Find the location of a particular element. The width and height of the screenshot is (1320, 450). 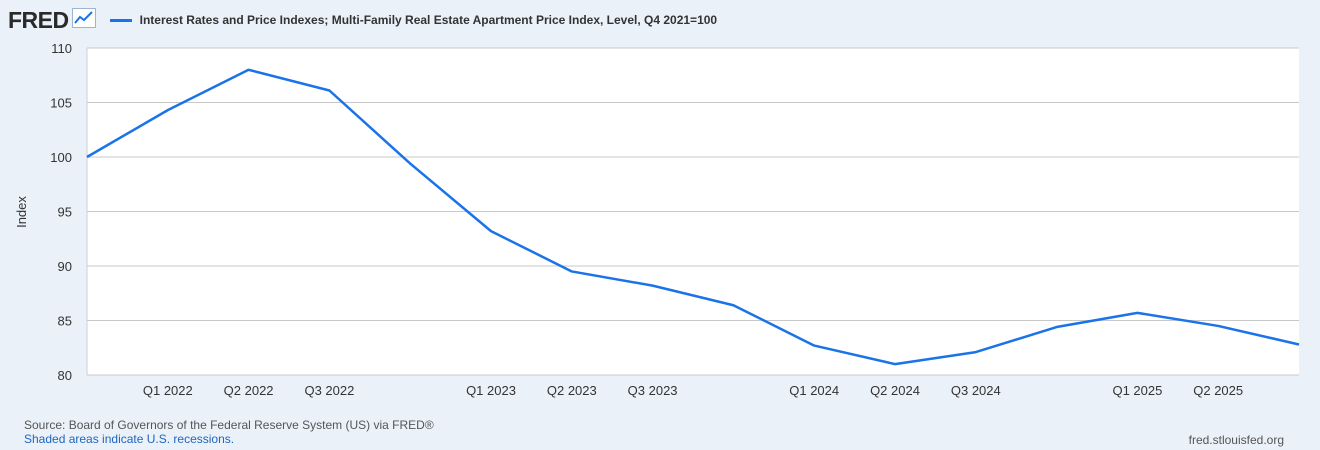

recessions-note: Shaded areas indicate U.S. recessions. is located at coordinates (129, 439).